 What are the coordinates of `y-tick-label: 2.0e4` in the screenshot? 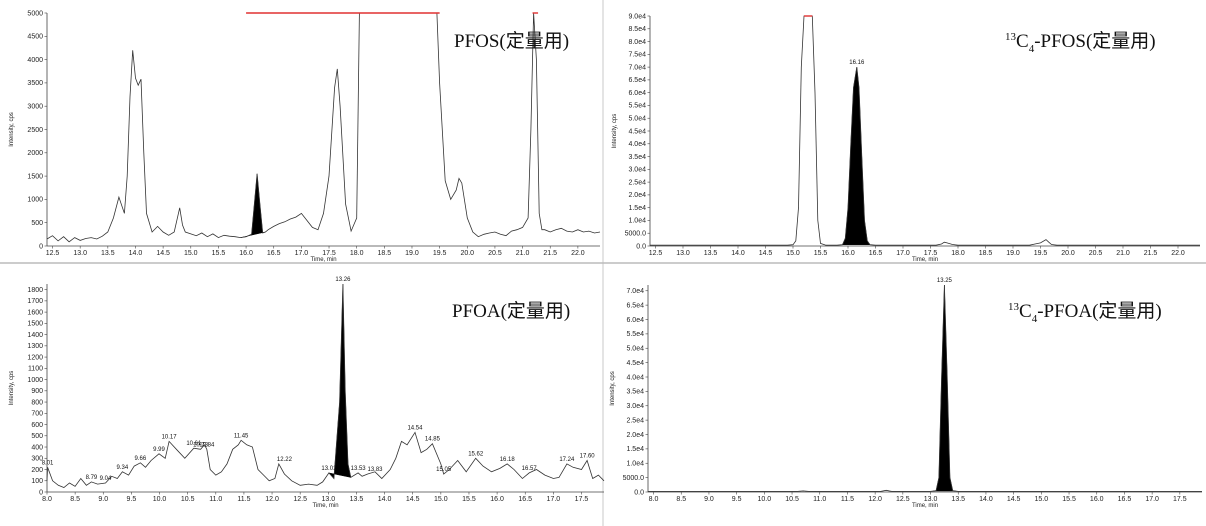 It's located at (637, 195).